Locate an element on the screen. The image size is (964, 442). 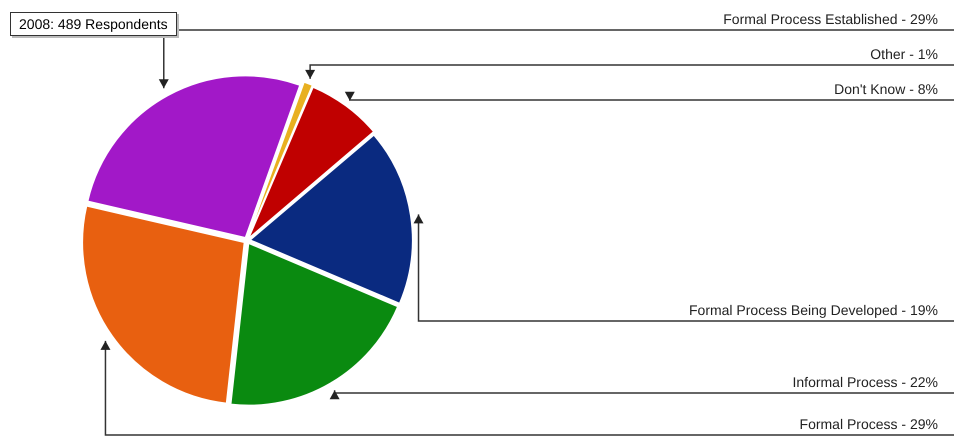
slice-label: Formal Process Being Developed - 19% is located at coordinates (813, 310).